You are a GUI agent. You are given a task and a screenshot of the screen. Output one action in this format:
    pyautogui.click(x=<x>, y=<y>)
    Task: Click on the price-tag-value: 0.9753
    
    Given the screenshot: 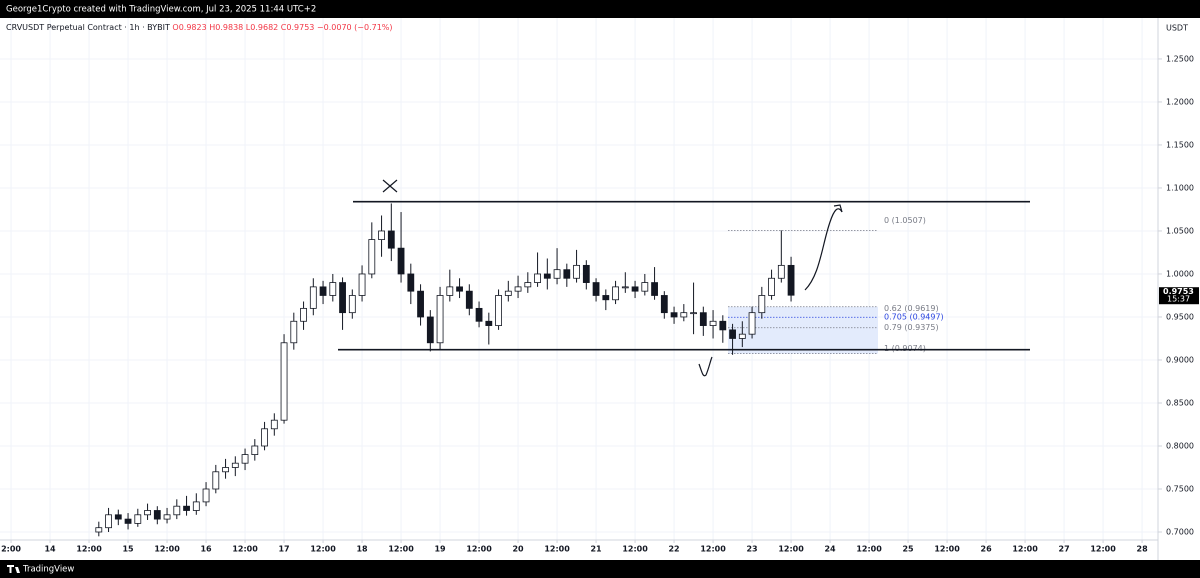 What is the action you would take?
    pyautogui.click(x=1178, y=291)
    